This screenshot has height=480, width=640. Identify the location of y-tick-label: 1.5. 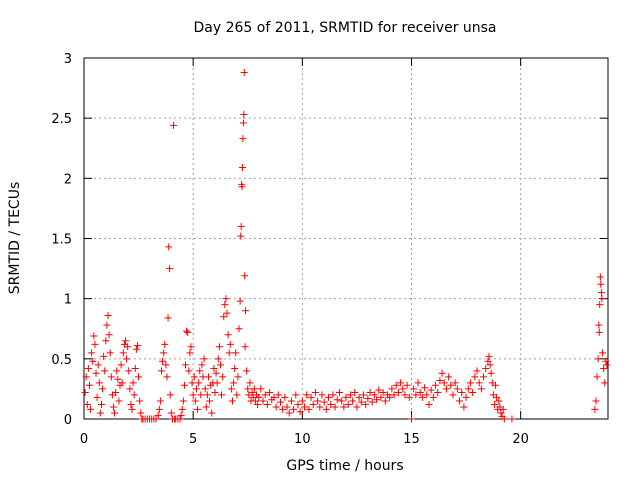
(61, 240).